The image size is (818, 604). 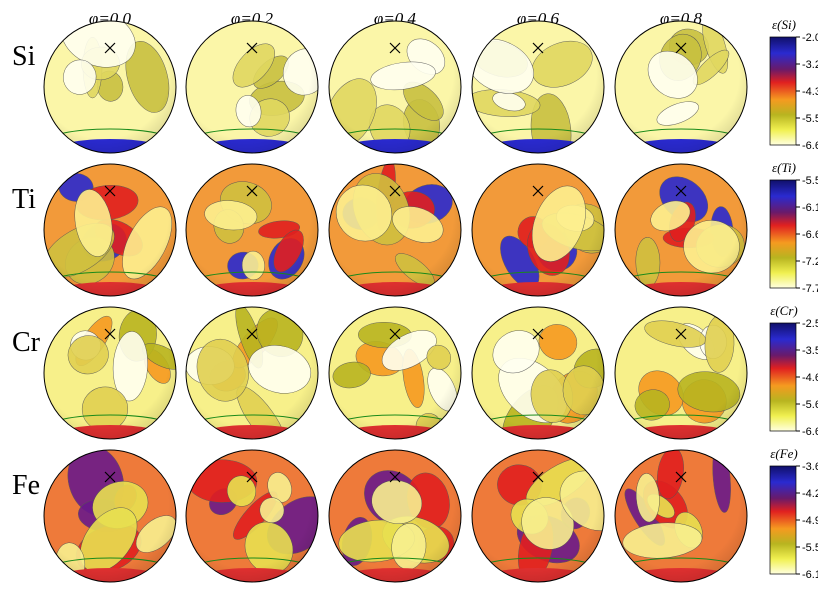 What do you see at coordinates (810, 289) in the screenshot?
I see `colorbar-tick-label: -7.7` at bounding box center [810, 289].